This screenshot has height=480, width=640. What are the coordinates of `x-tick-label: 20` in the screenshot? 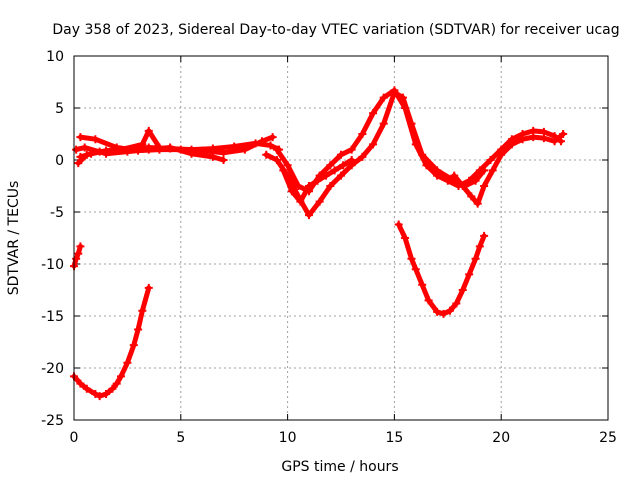 It's located at (501, 438).